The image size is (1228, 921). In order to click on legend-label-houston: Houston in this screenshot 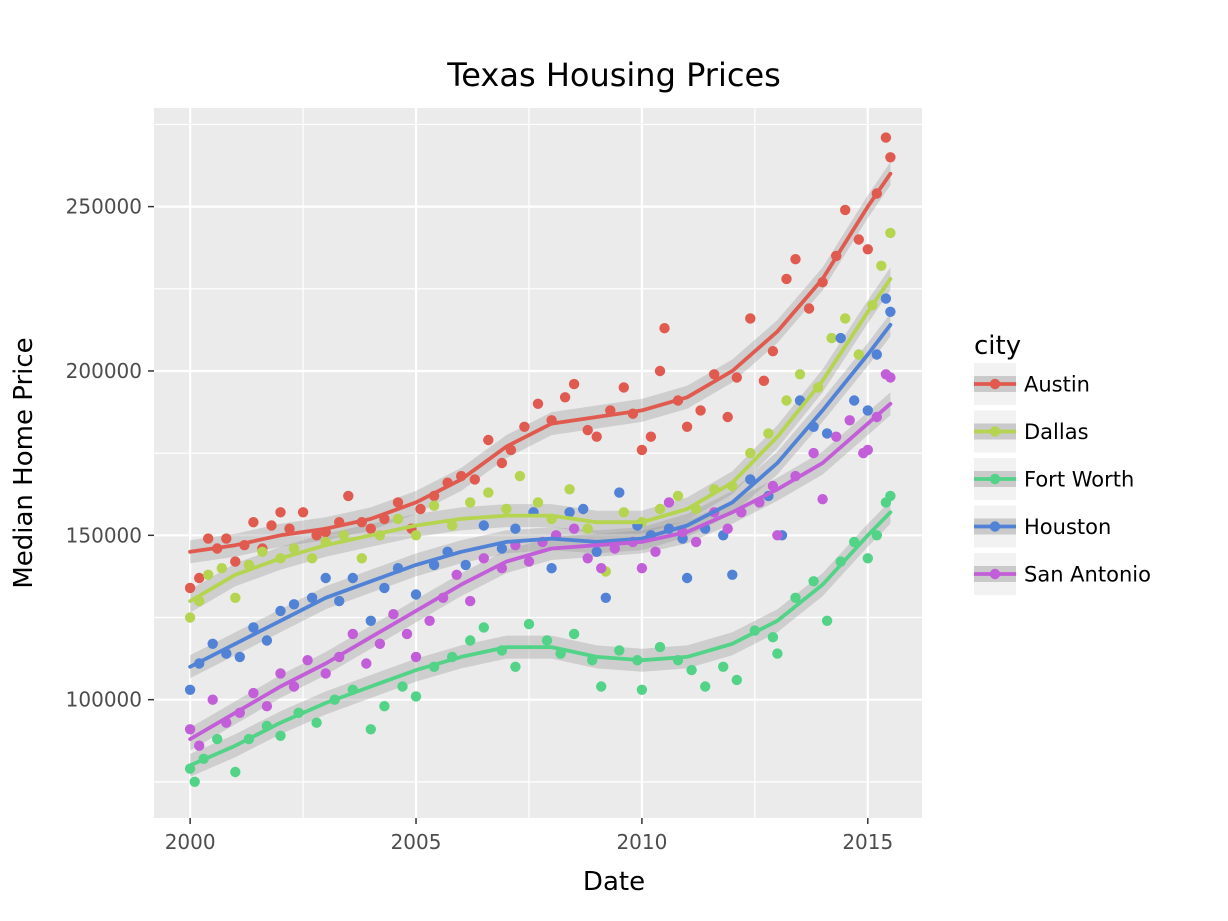, I will do `click(1067, 527)`.